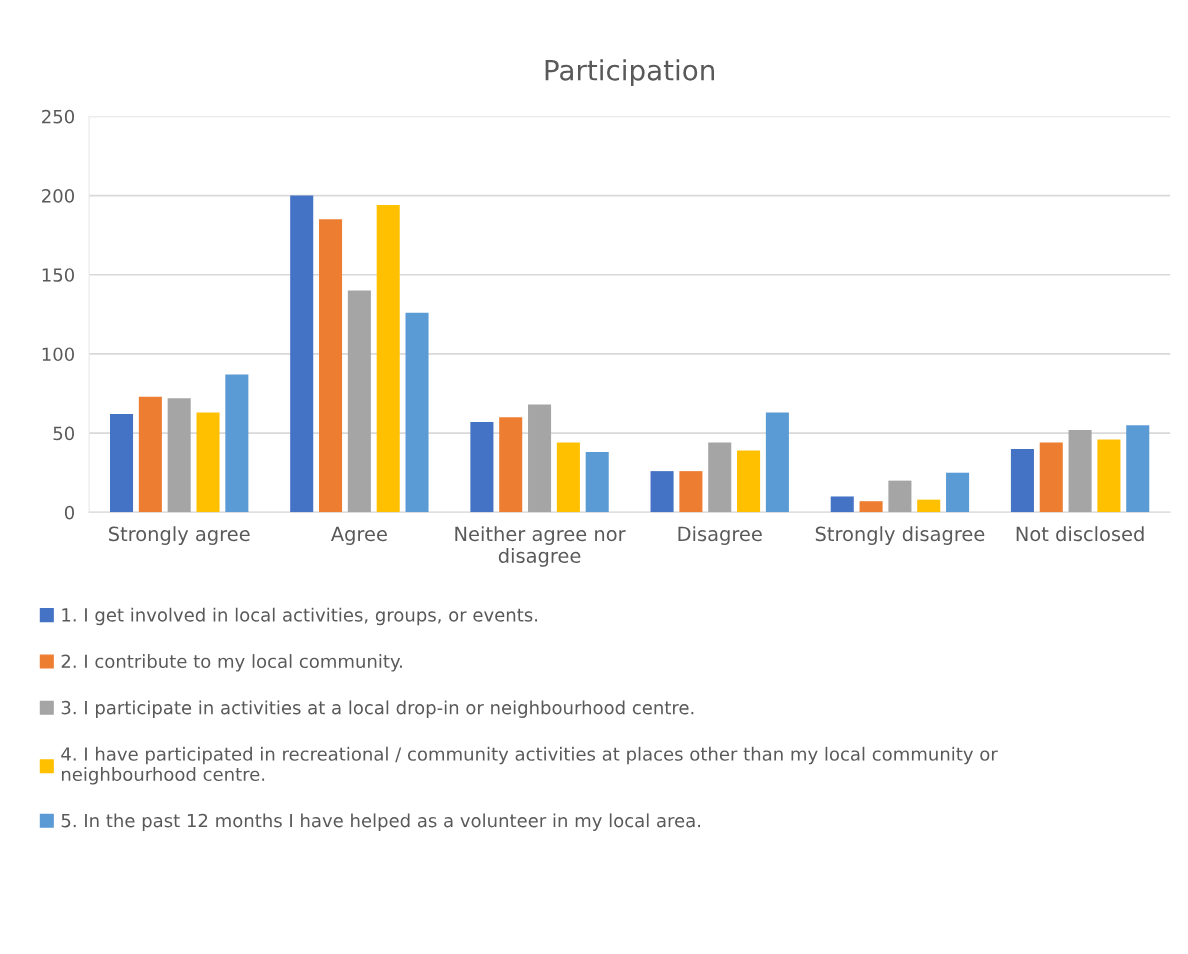 Image resolution: width=1188 pixels, height=954 pixels. What do you see at coordinates (529, 765) in the screenshot?
I see `legend-label: 4. I have participated in recreational / community activities at places other than my local community or neighbourhood centre.` at bounding box center [529, 765].